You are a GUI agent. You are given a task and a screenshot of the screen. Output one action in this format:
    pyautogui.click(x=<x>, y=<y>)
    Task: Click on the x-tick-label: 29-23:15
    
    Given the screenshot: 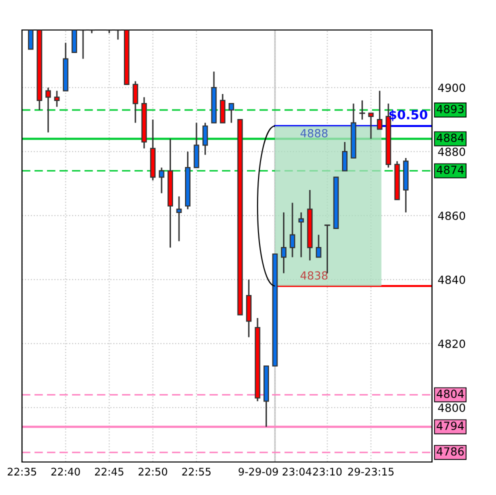 What is the action you would take?
    pyautogui.click(x=371, y=472)
    